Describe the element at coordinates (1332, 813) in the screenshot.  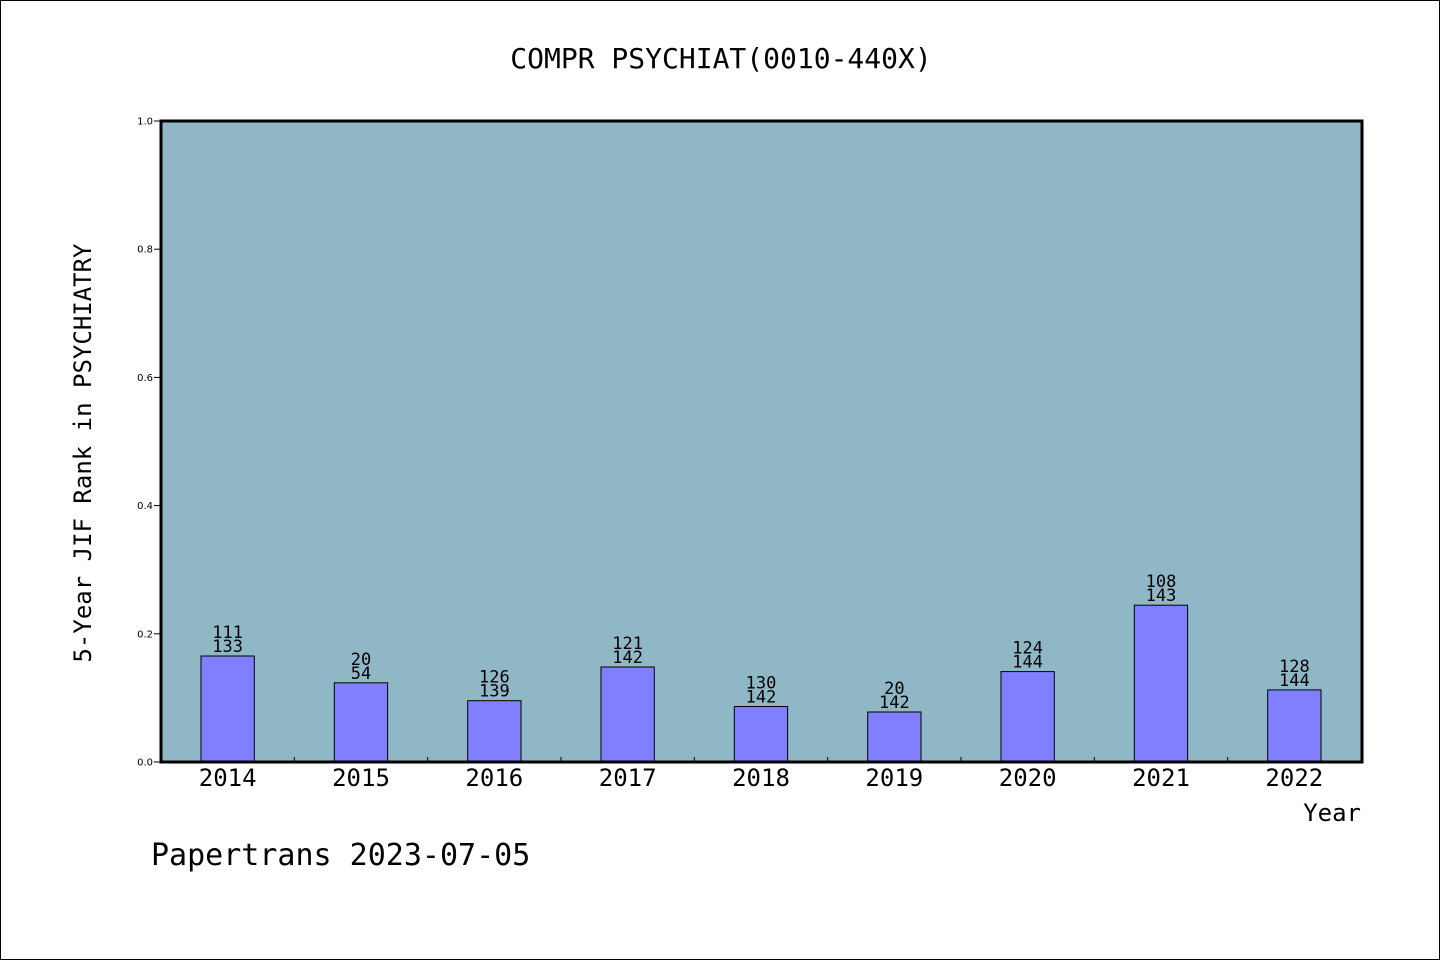
I see `x-axis-label: Year` at that location.